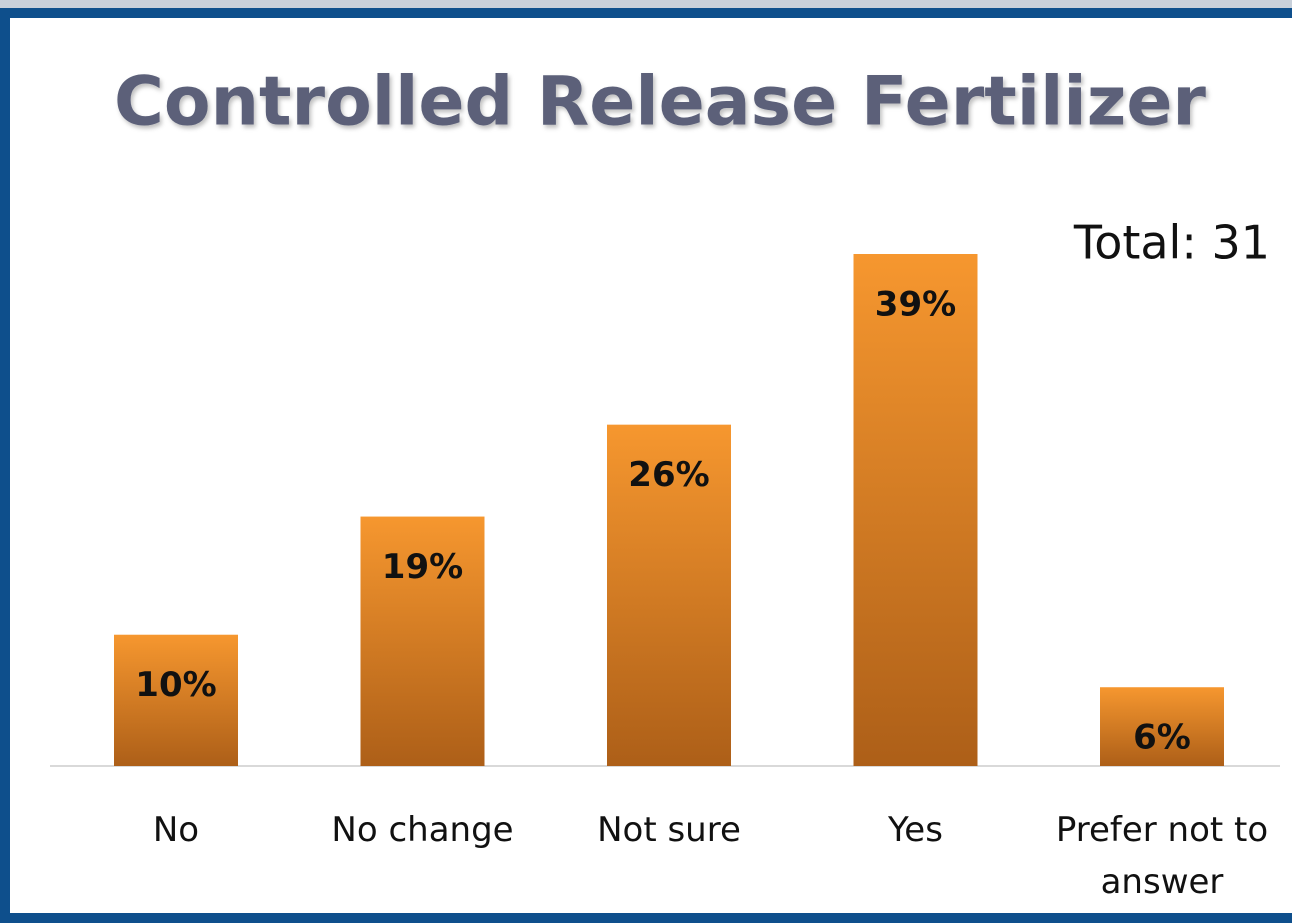 This screenshot has height=923, width=1292. What do you see at coordinates (422, 830) in the screenshot?
I see `x-tick-label: No change` at bounding box center [422, 830].